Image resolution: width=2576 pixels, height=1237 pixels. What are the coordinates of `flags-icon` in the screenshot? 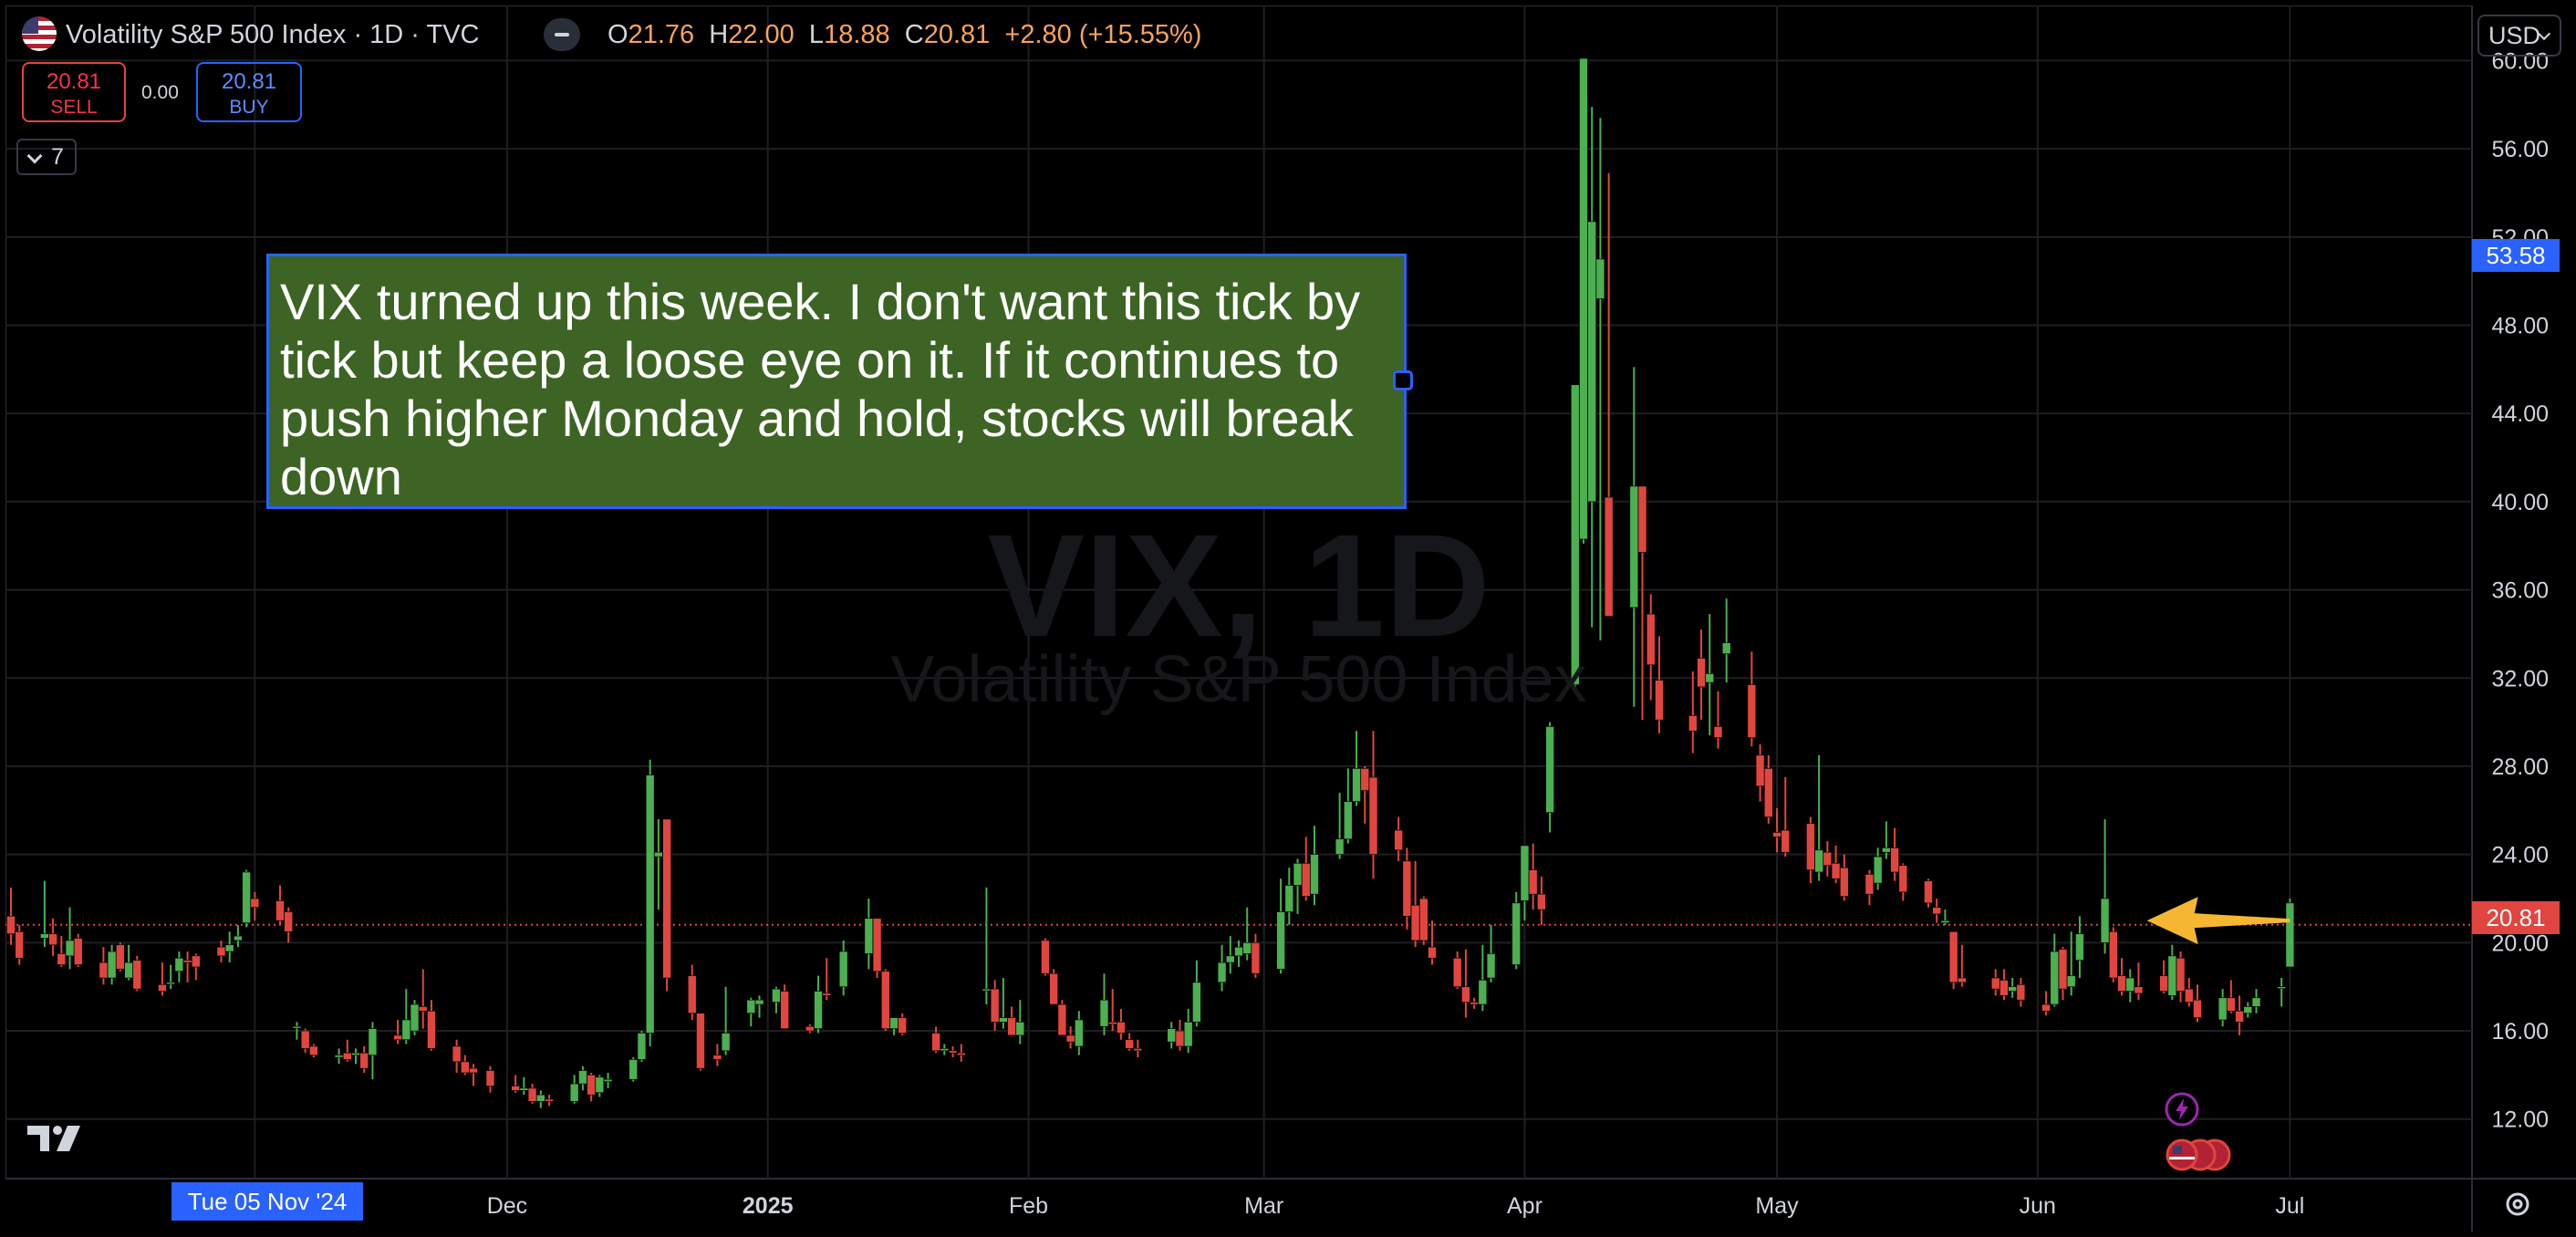 It's located at (2198, 1155).